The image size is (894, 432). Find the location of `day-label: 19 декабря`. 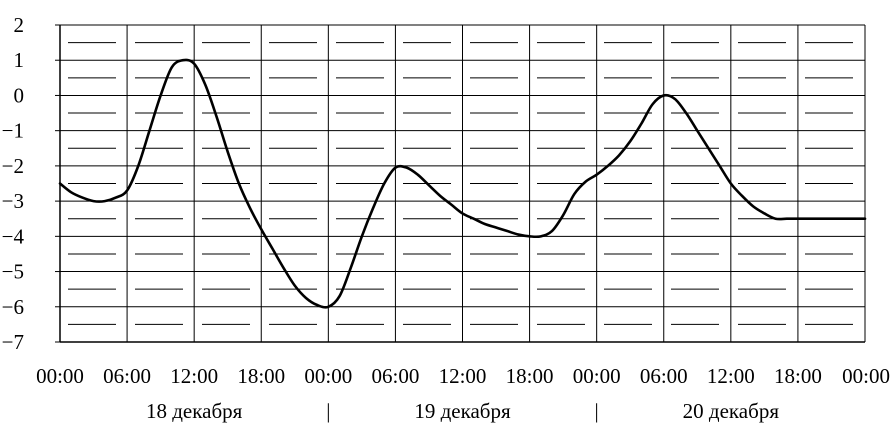

day-label: 19 декабря is located at coordinates (462, 411).